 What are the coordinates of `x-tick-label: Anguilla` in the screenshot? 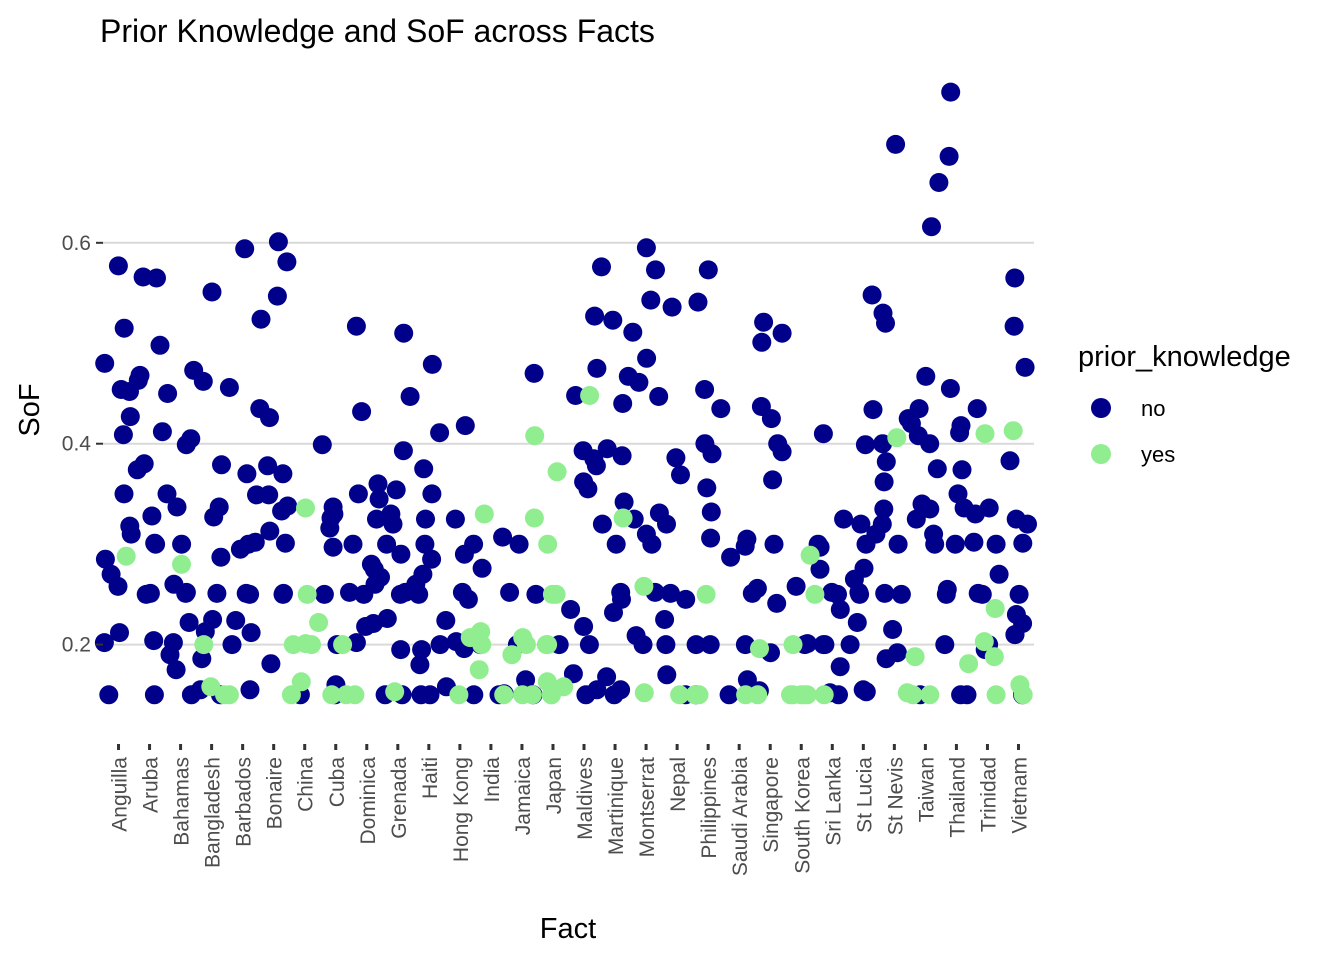 It's located at (120, 794).